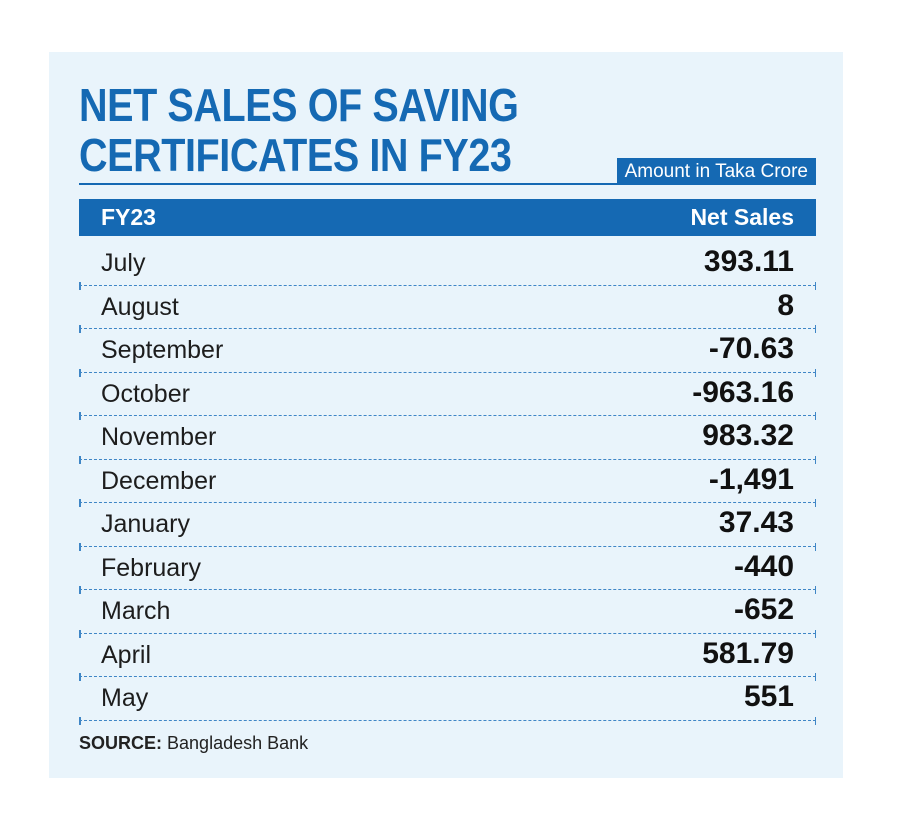  Describe the element at coordinates (447, 439) in the screenshot. I see `table-row: November 983.32` at that location.